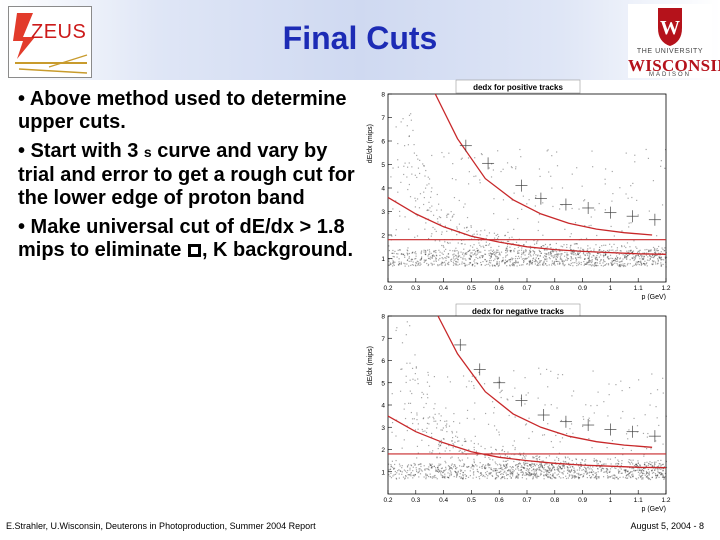 Image resolution: width=720 pixels, height=540 pixels. I want to click on y-tick-label: 4, so click(383, 189).